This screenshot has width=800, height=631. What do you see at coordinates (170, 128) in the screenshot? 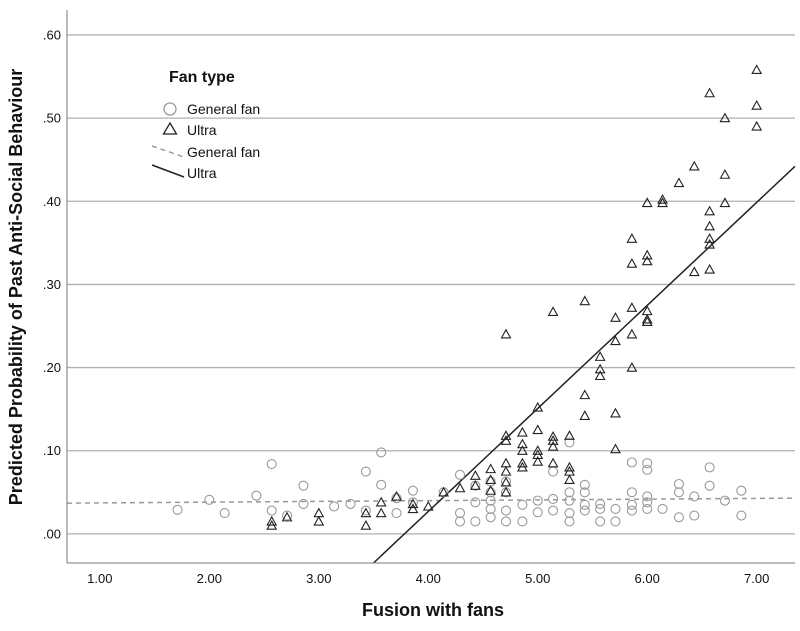
I see `legend-ultra-triangle-icon` at bounding box center [170, 128].